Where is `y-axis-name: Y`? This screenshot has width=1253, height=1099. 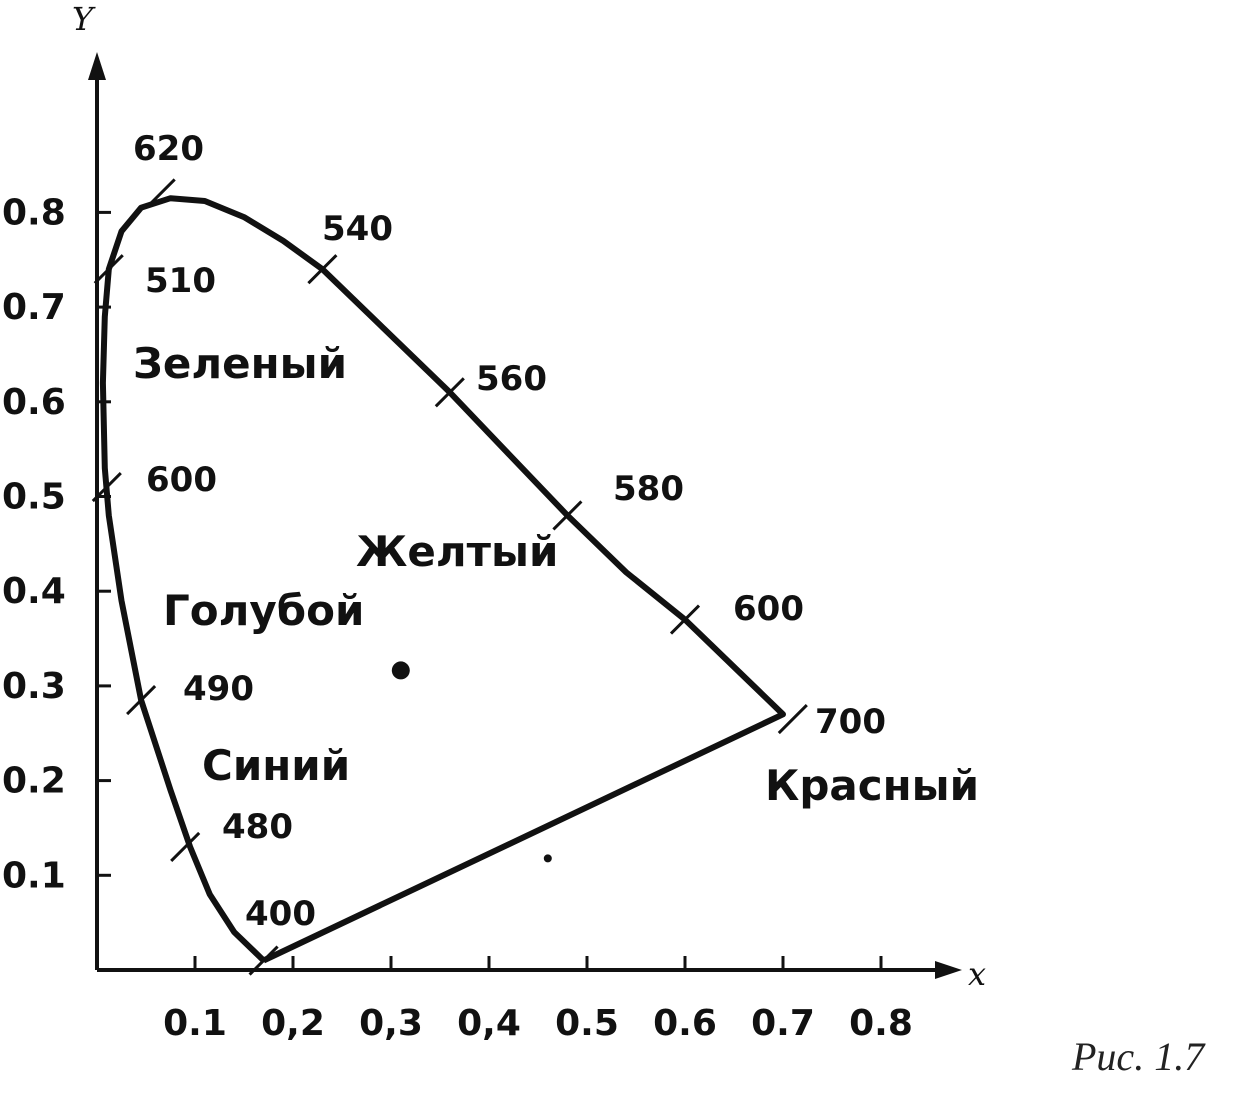 y-axis-name: Y is located at coordinates (84, 19).